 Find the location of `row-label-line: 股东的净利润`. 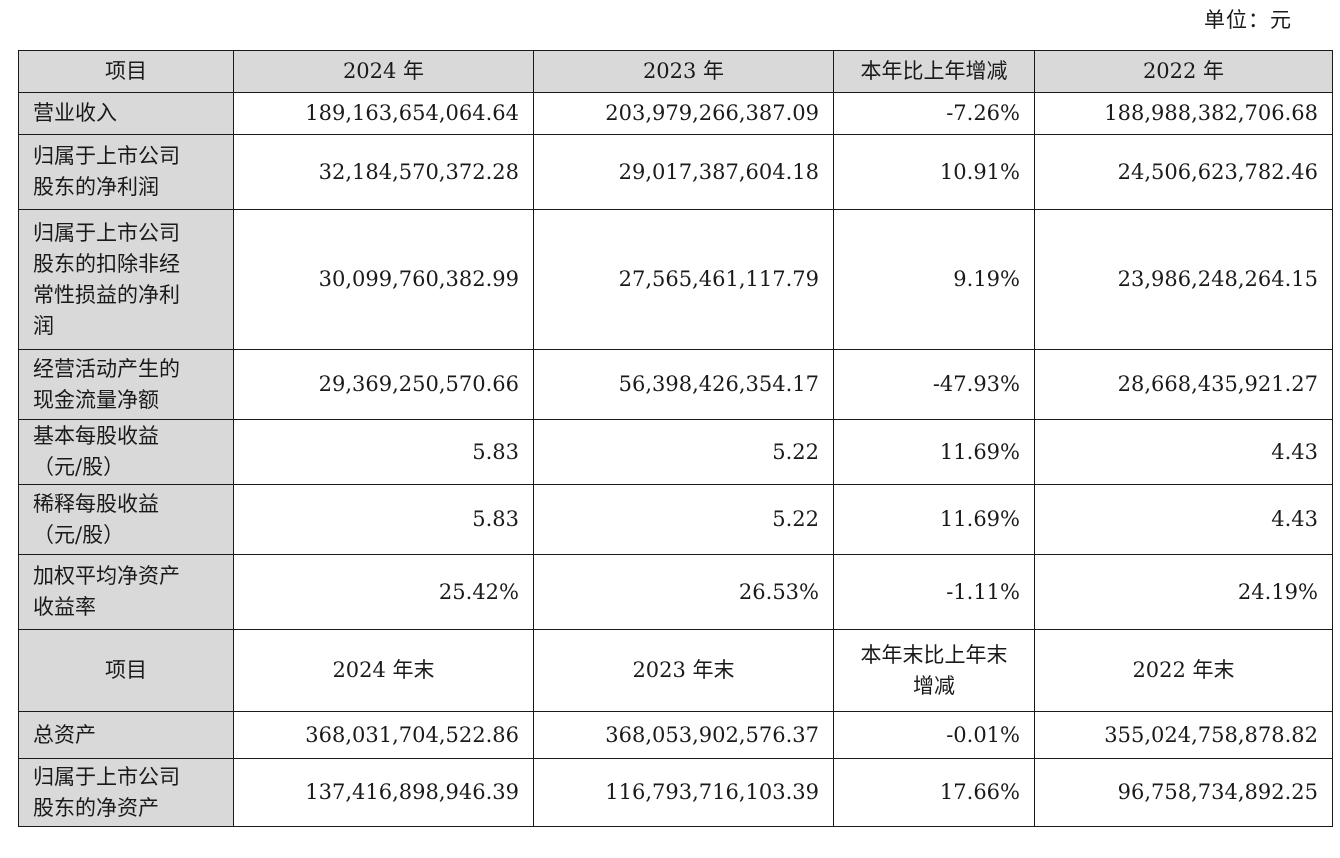

row-label-line: 股东的净利润 is located at coordinates (96, 187).